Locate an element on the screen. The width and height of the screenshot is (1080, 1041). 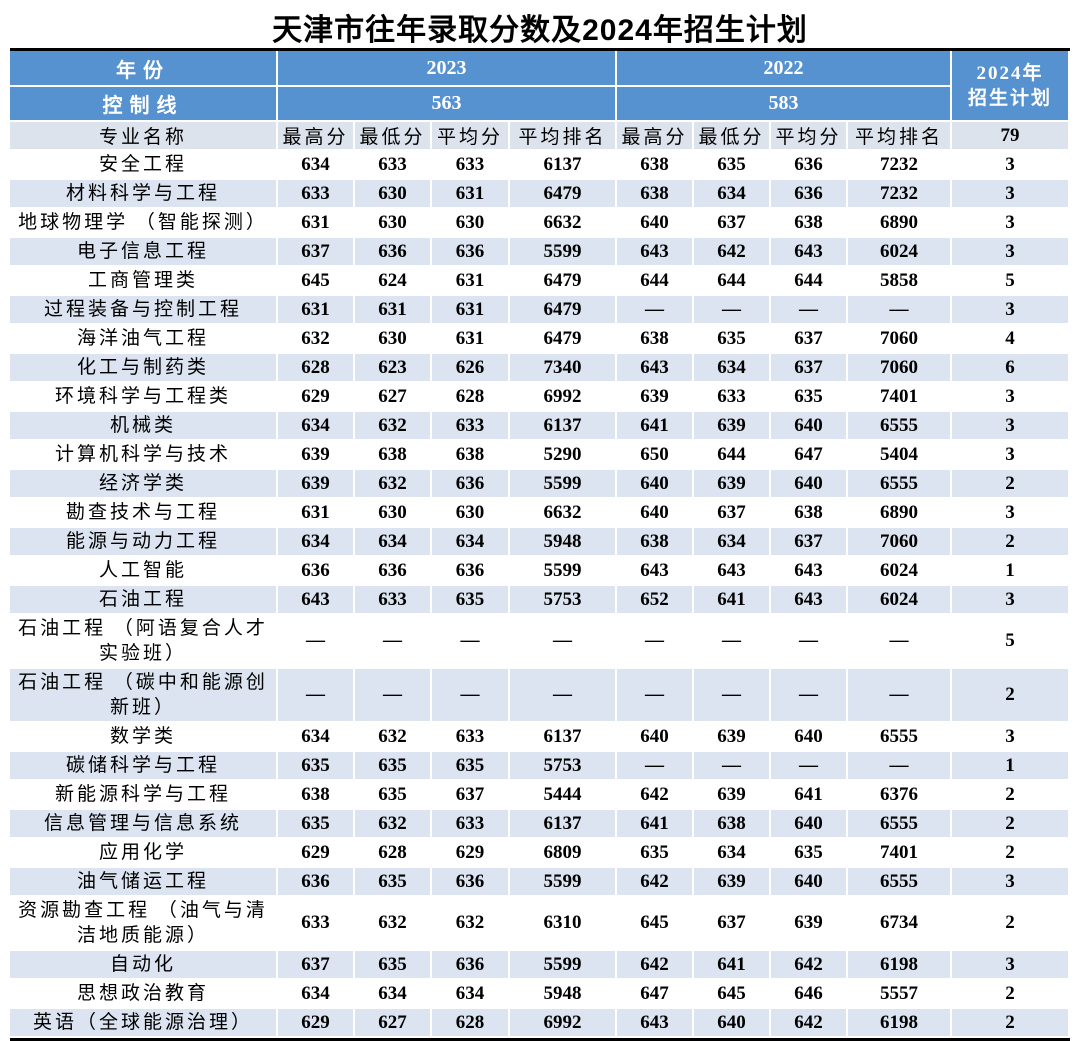
score-2023-cell: 636 is located at coordinates (471, 882).